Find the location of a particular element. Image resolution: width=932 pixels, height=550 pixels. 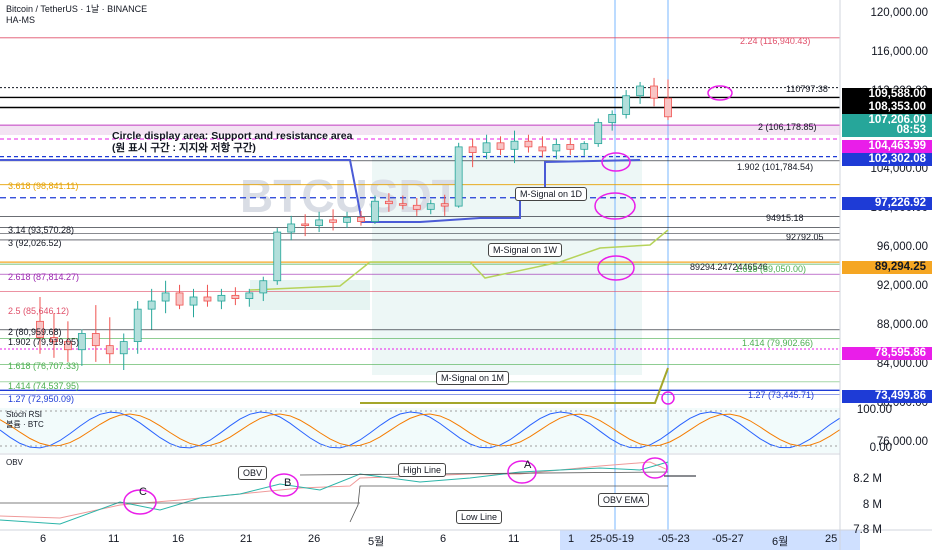

price-axis-label: 84,000.00 is located at coordinates (902, 364).